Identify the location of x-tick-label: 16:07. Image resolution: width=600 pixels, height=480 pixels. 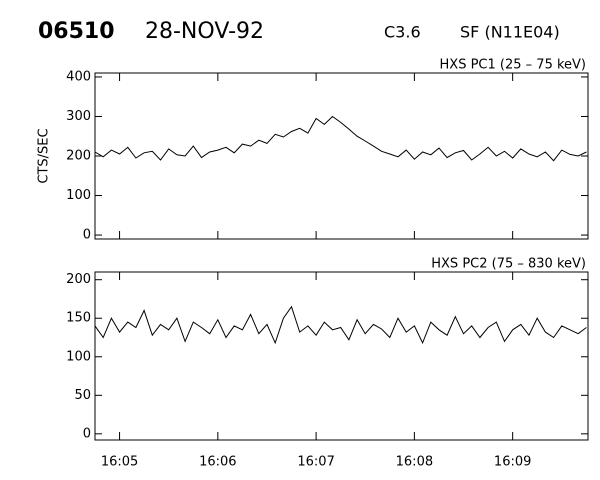
(315, 462).